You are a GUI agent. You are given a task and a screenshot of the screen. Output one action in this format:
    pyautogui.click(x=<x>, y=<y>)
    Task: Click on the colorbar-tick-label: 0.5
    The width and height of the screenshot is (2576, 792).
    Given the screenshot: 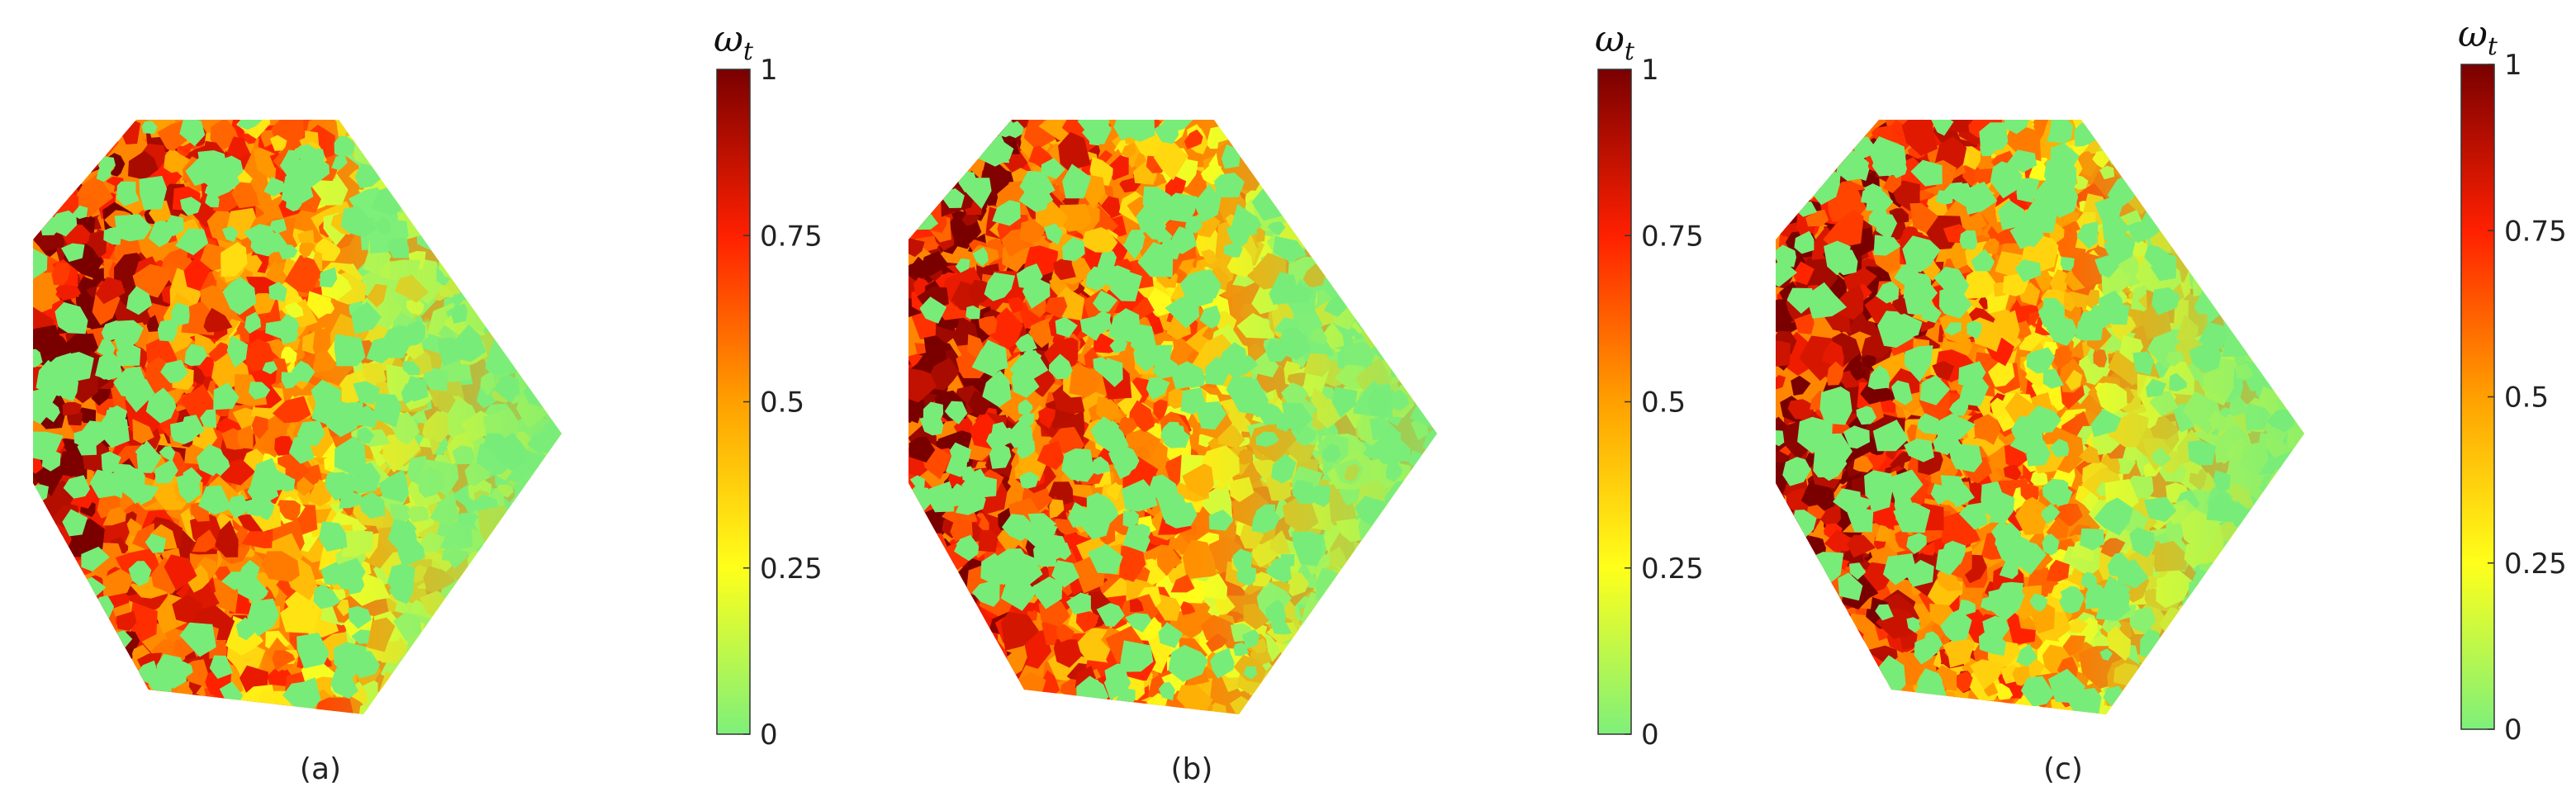 What is the action you would take?
    pyautogui.click(x=1664, y=403)
    